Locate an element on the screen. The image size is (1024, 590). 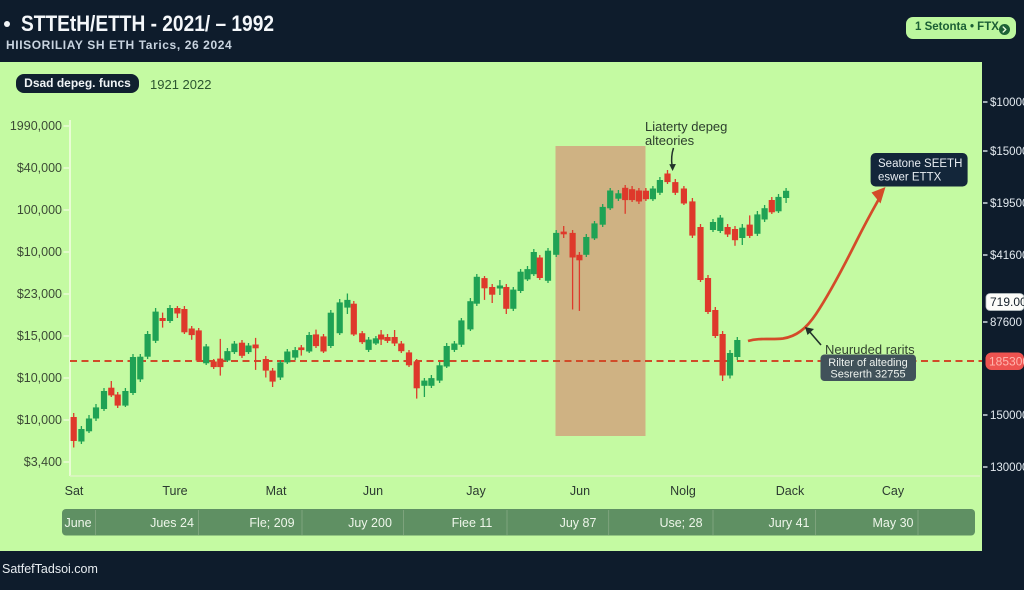
svg-text: 150000 is located at coordinates (1007, 416).